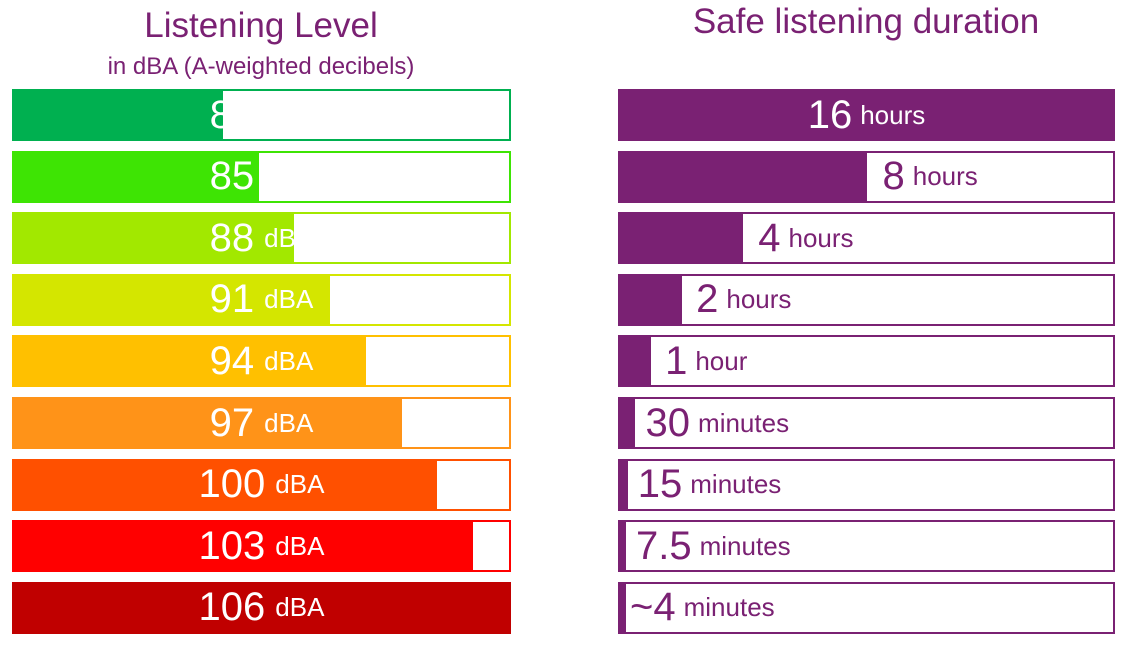 This screenshot has height=647, width=1129. Describe the element at coordinates (879, 423) in the screenshot. I see `duration-bar-label: 30 minutes` at that location.